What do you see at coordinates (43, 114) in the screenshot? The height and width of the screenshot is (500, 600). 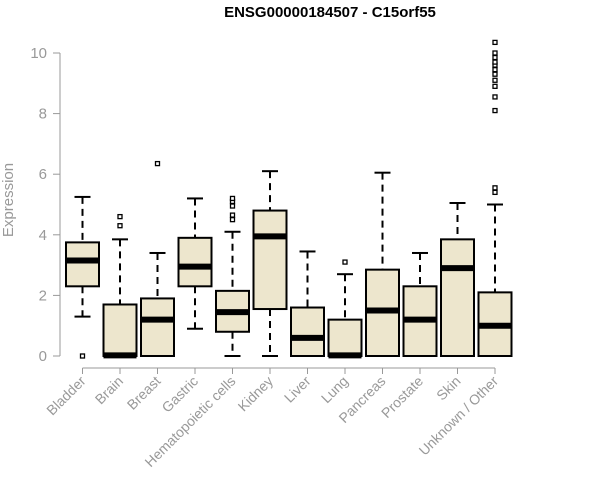 I see `y-tick-label: 8` at bounding box center [43, 114].